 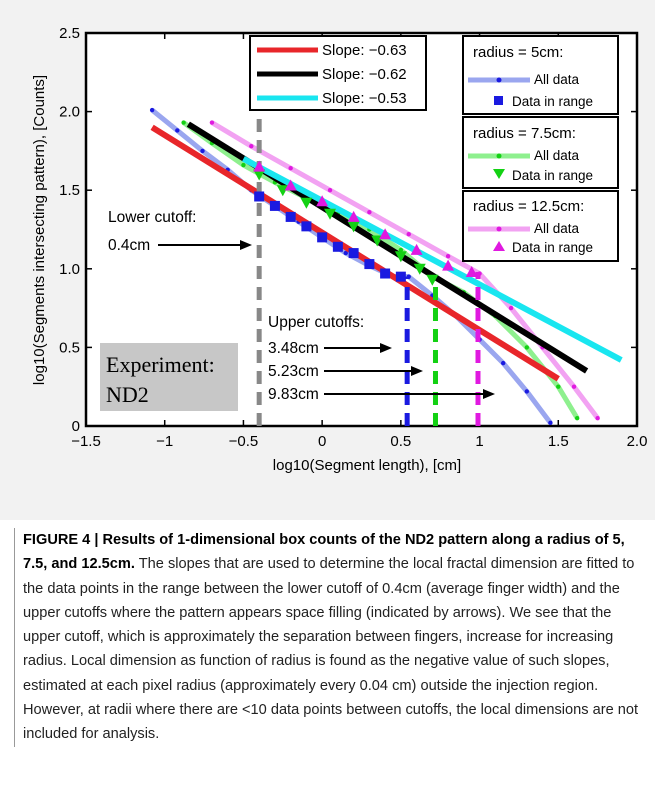 I want to click on radius-legend-title-5cm: radius = 5cm:, so click(x=518, y=52).